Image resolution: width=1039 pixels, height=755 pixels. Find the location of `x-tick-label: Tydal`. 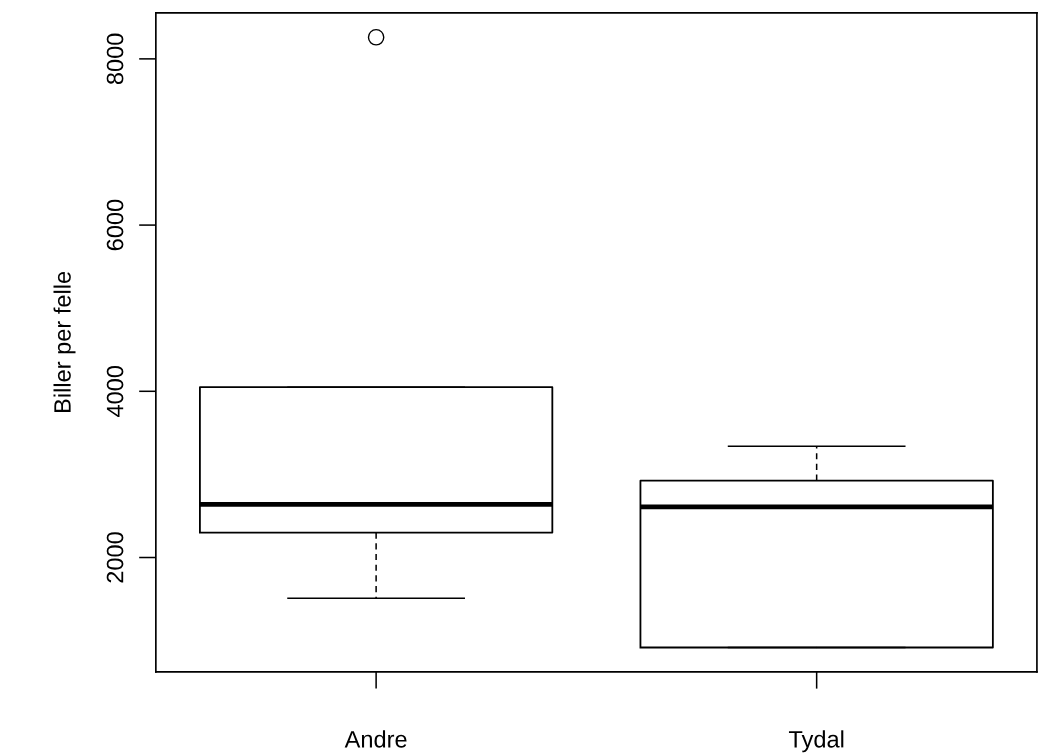

x-tick-label: Tydal is located at coordinates (816, 741).